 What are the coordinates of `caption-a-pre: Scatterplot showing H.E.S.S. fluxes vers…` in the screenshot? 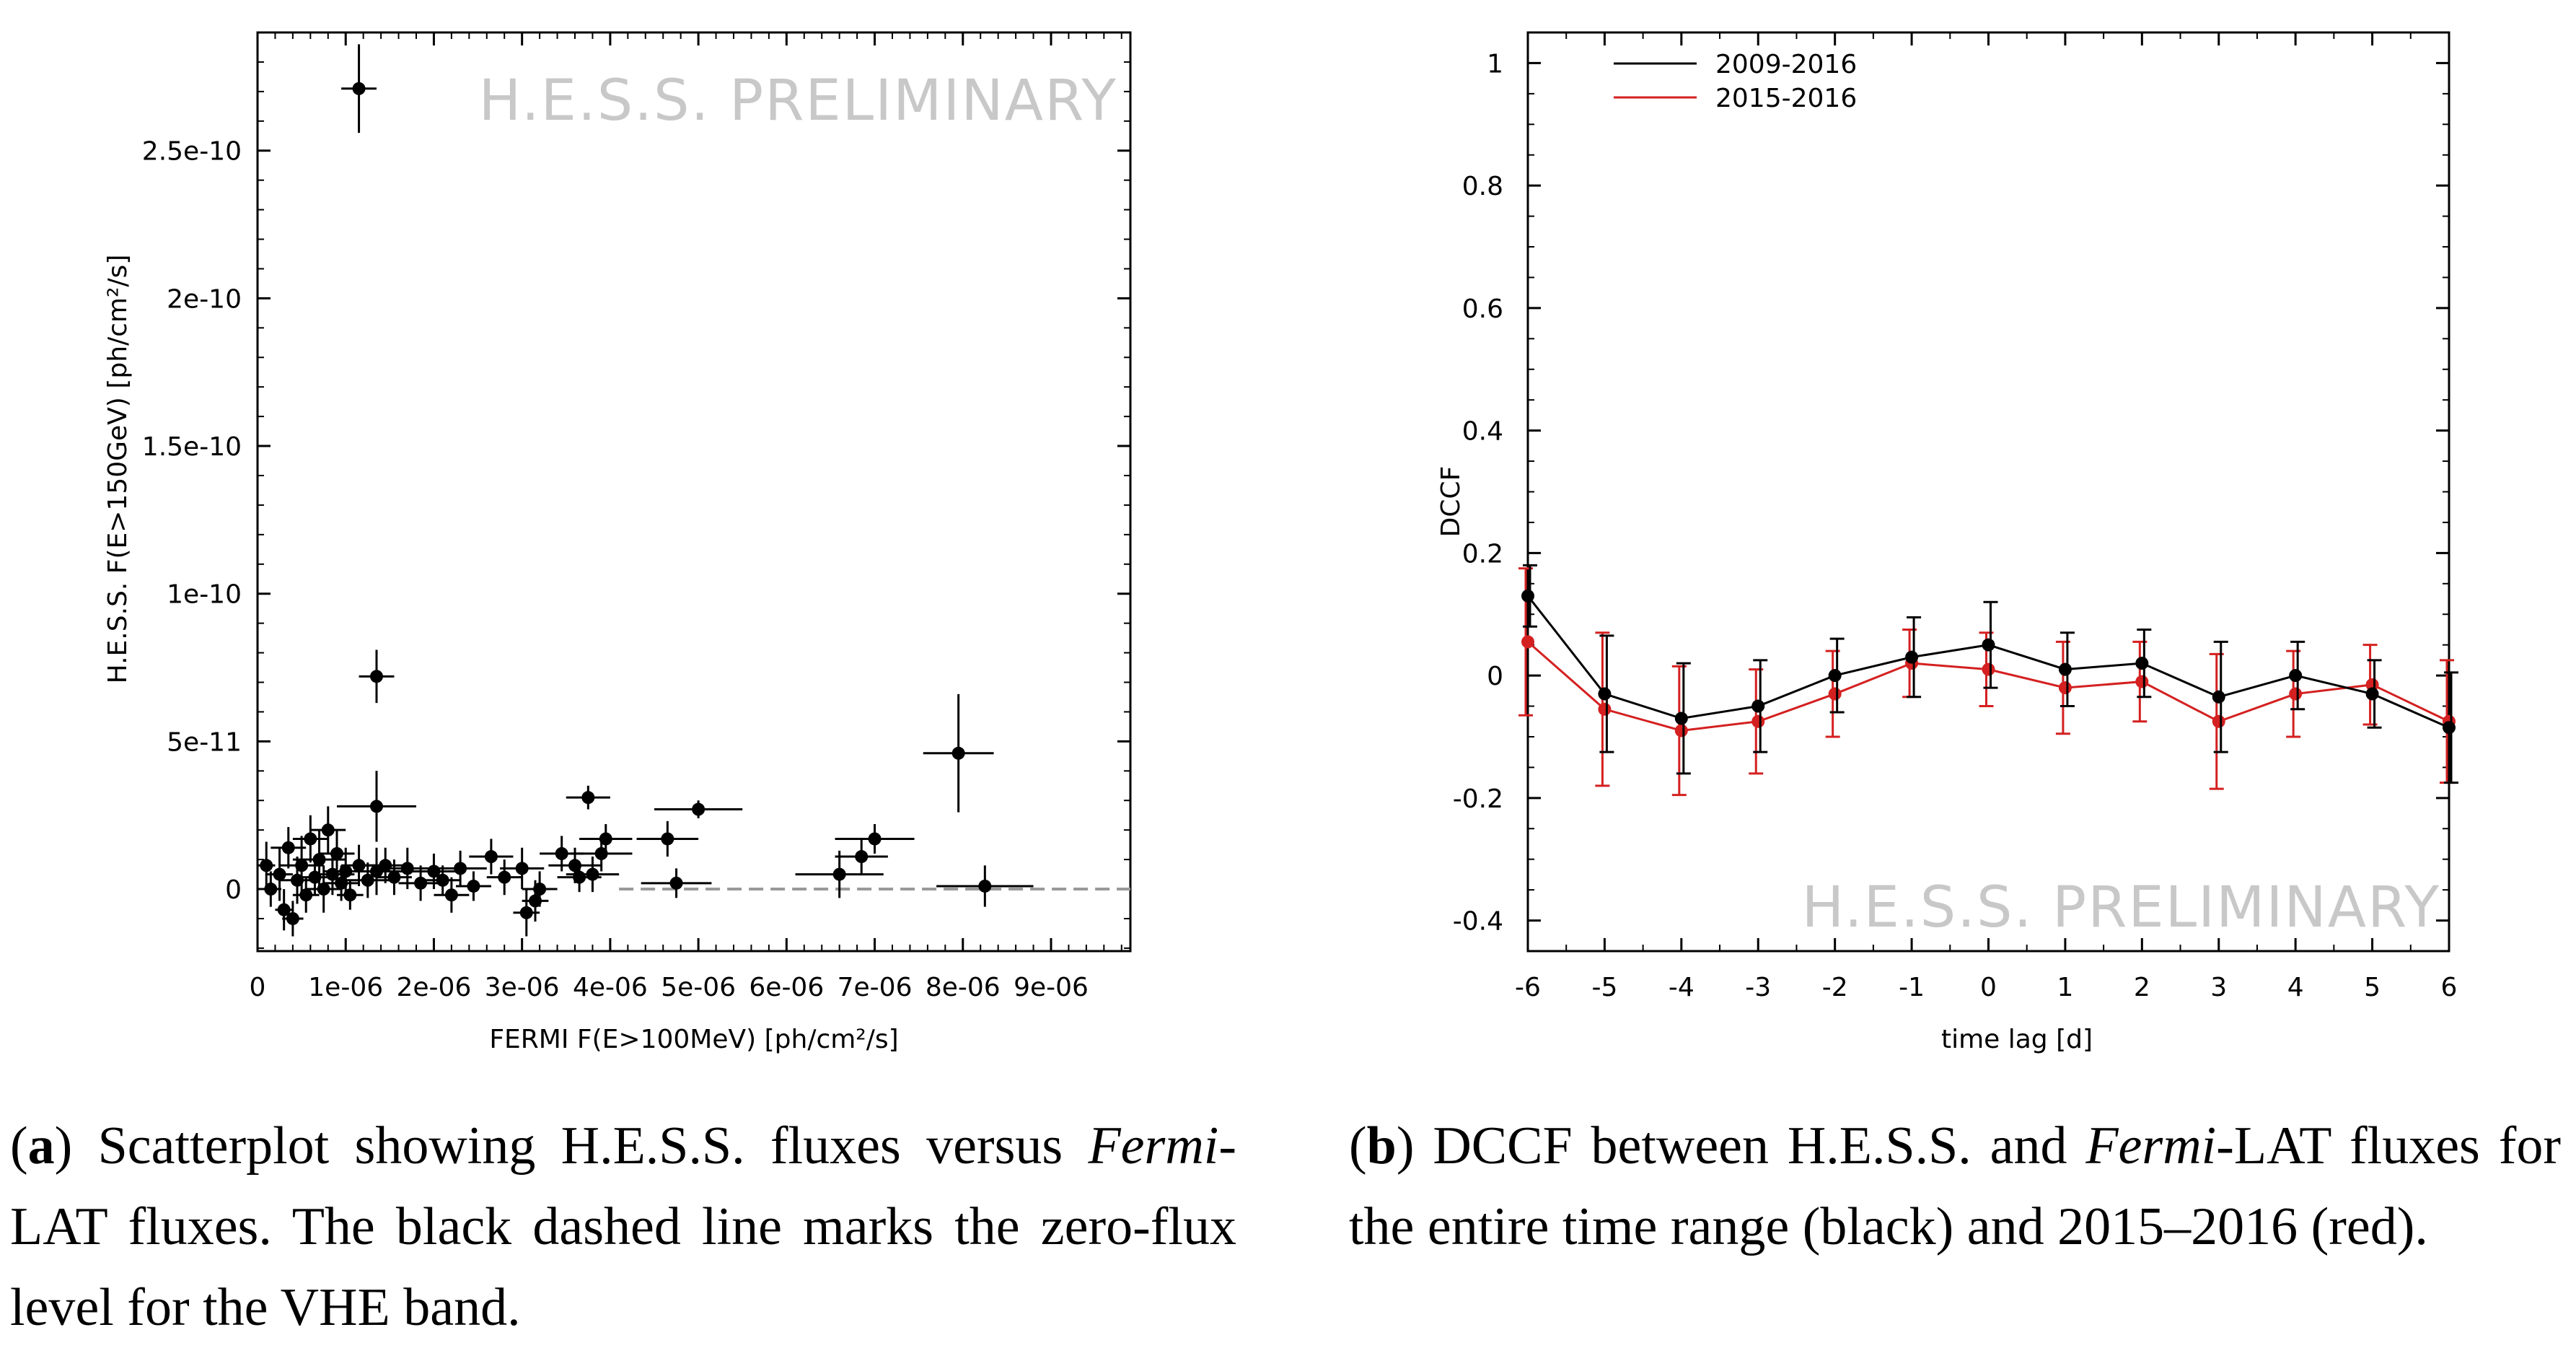 It's located at (580, 1146).